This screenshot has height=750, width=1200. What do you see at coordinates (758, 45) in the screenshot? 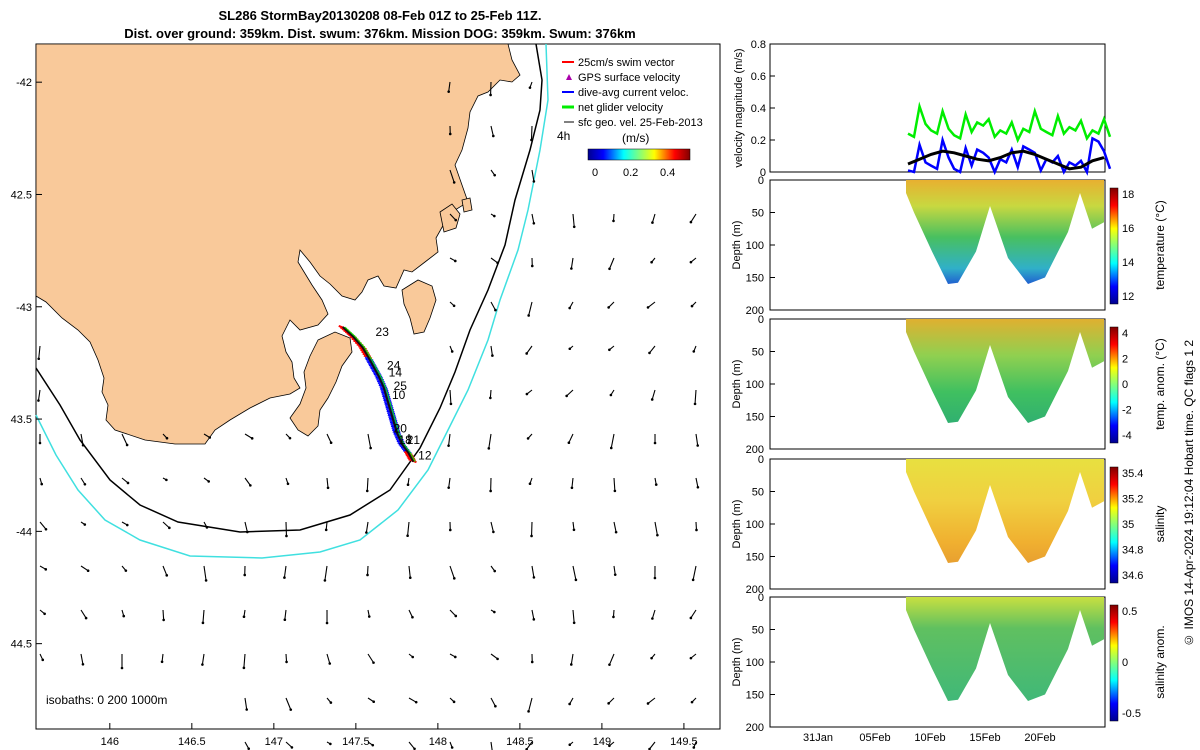
I see `velocity-ytick-label: 0.8` at bounding box center [758, 45].